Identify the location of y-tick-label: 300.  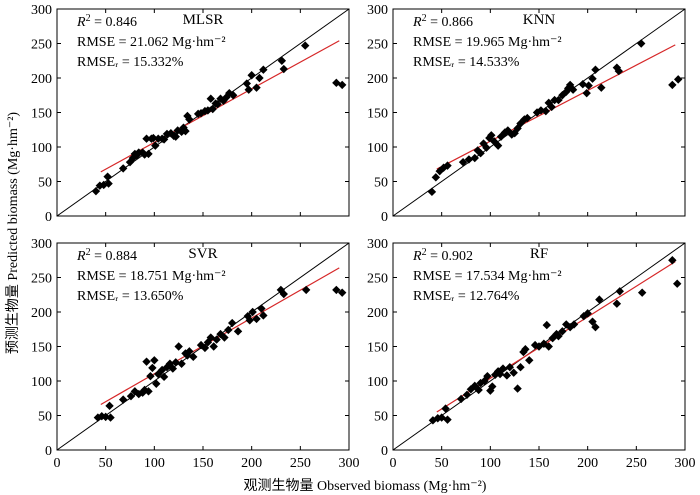
(377, 10).